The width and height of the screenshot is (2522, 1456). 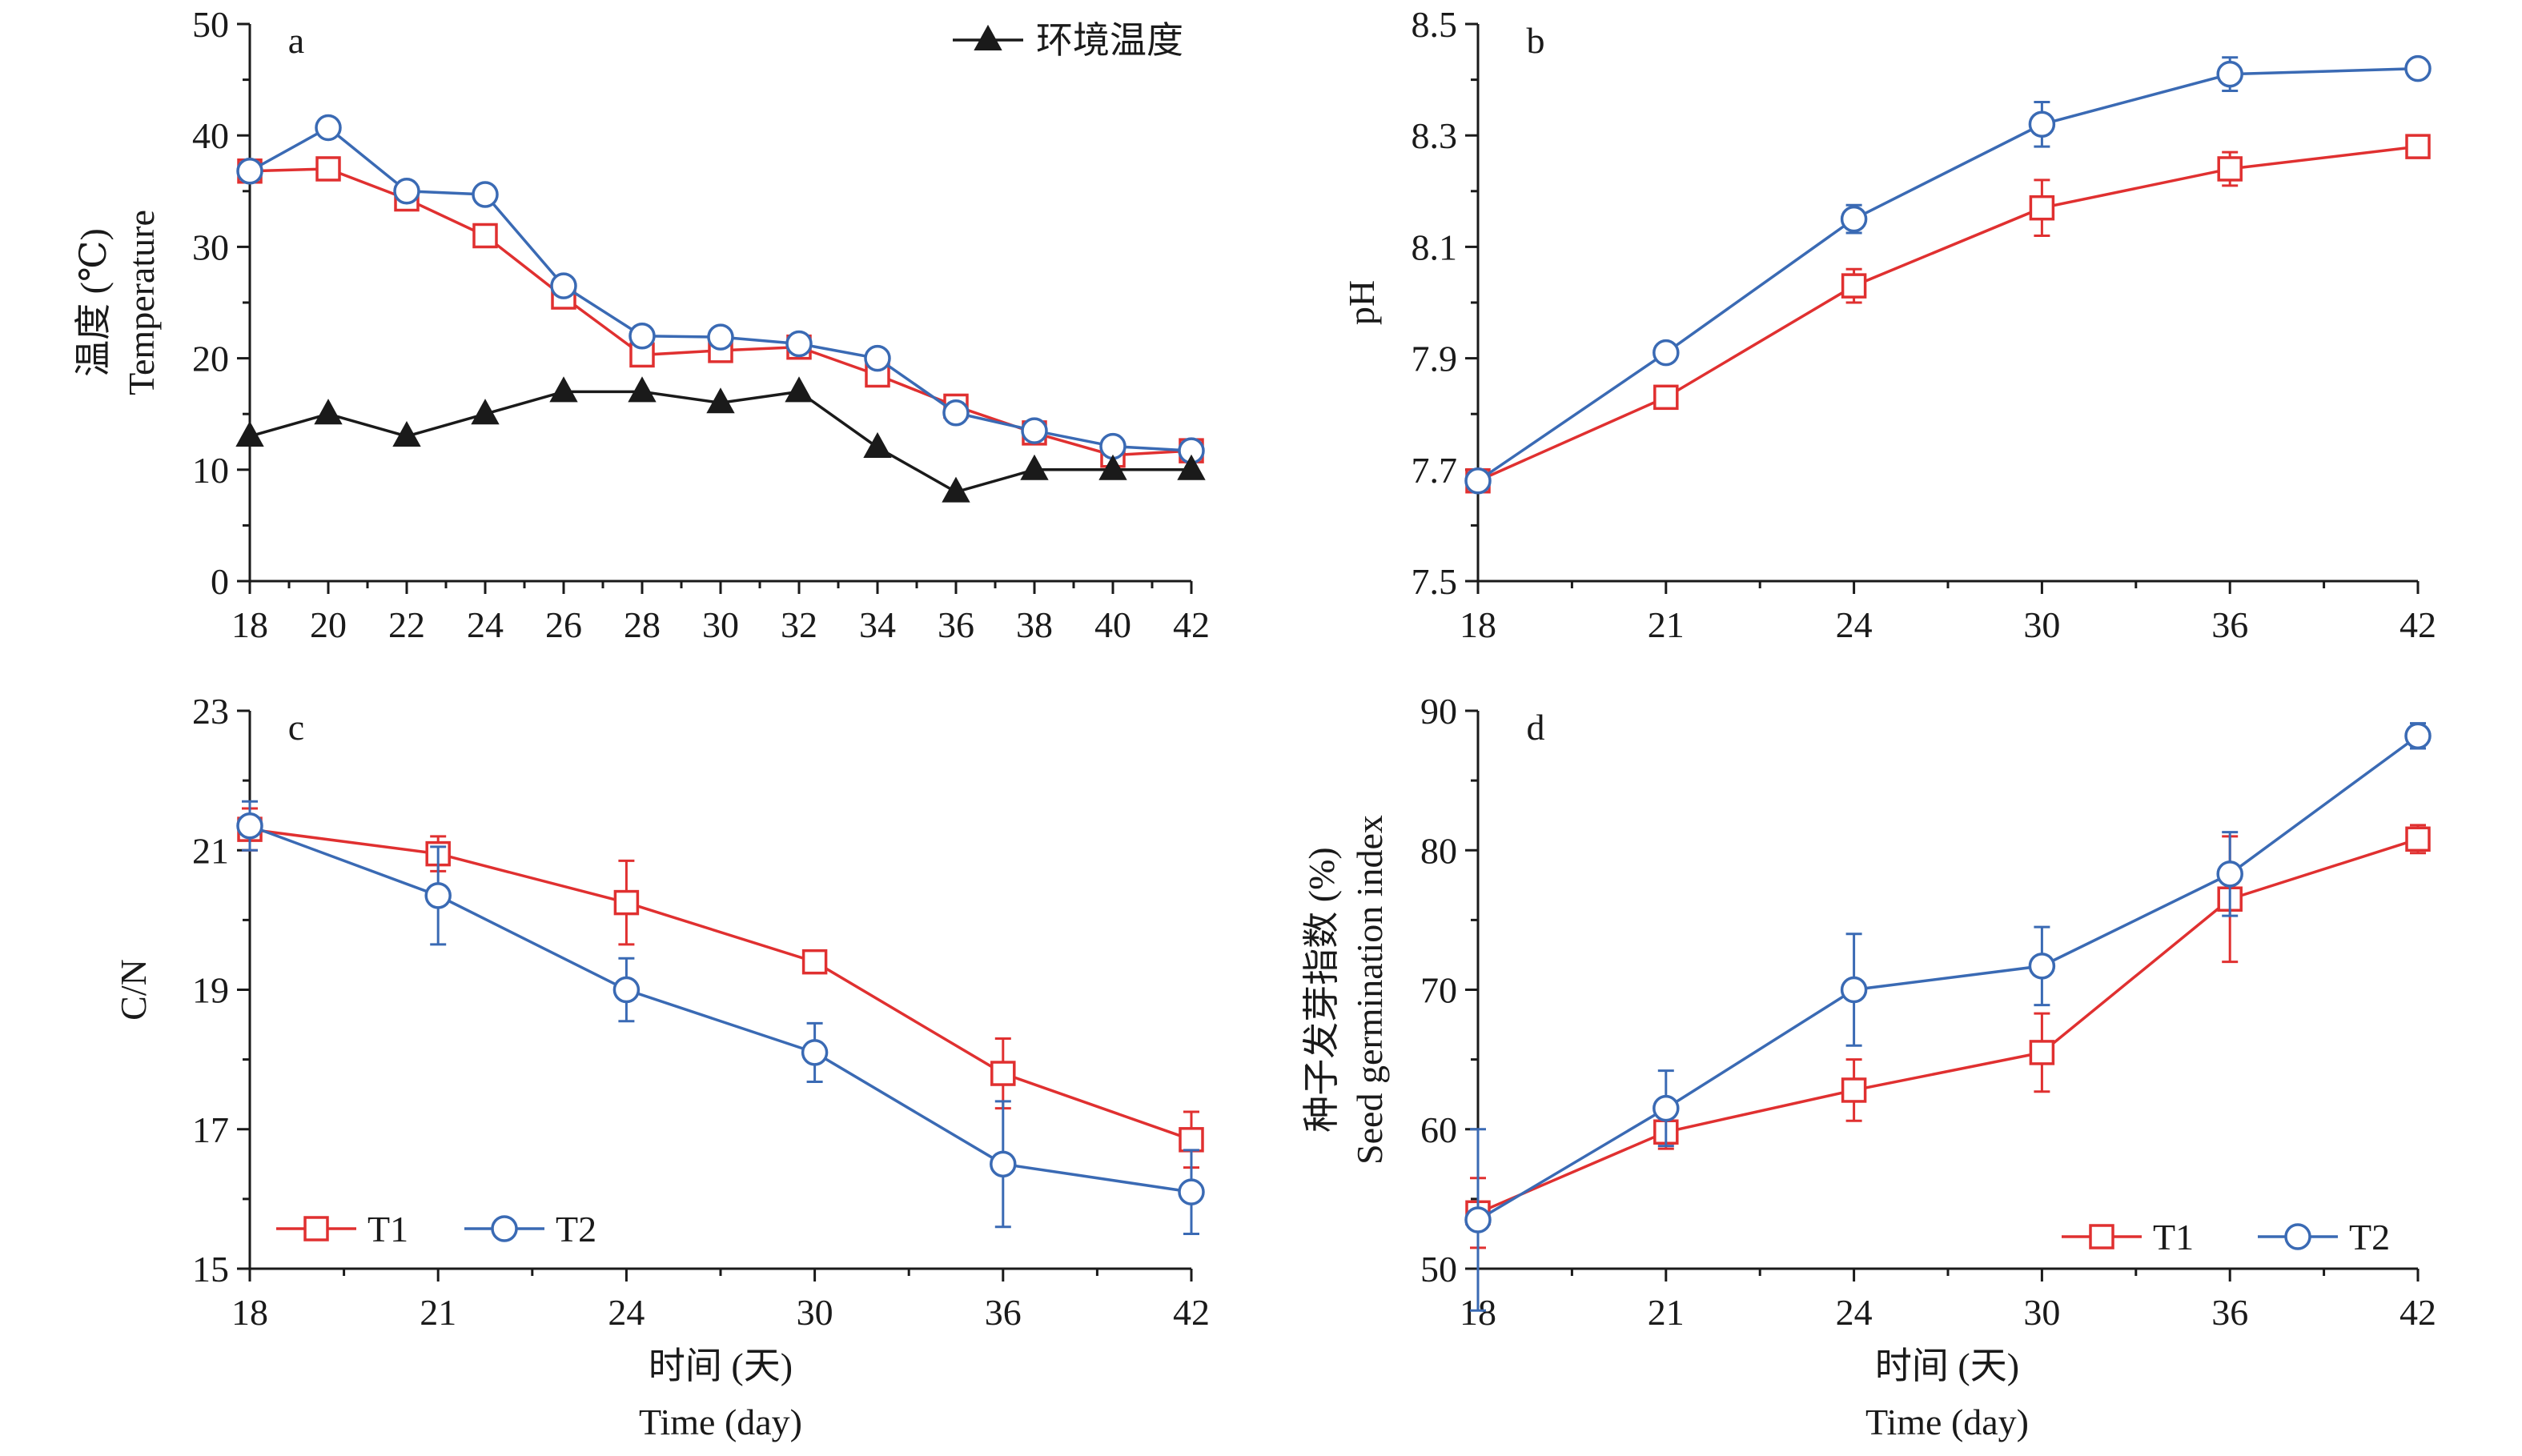 What do you see at coordinates (1947, 1422) in the screenshot?
I see `x-axis-label-en-right: Time (day)` at bounding box center [1947, 1422].